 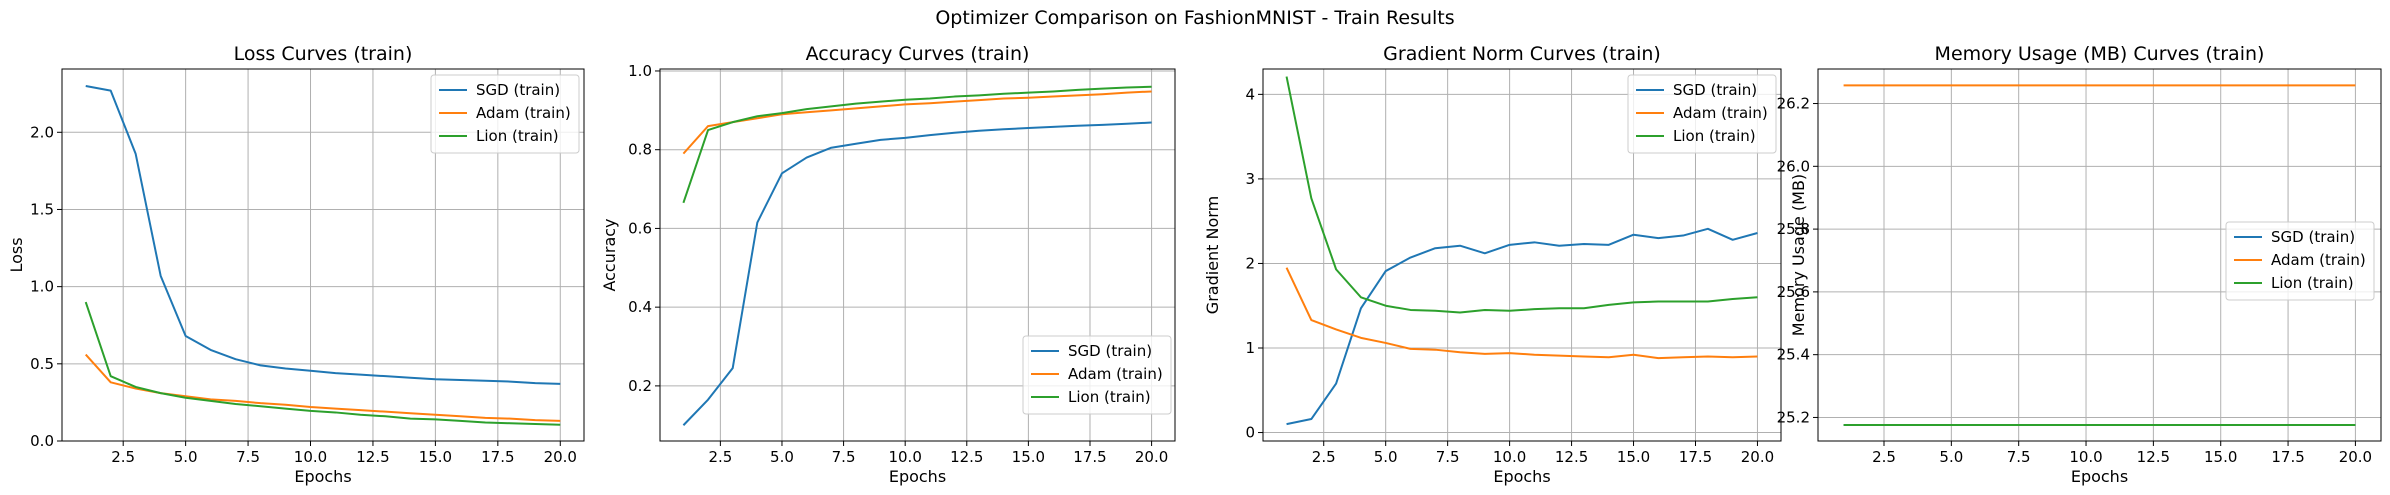 I want to click on y-tick-label: 0.0, so click(x=42, y=441).